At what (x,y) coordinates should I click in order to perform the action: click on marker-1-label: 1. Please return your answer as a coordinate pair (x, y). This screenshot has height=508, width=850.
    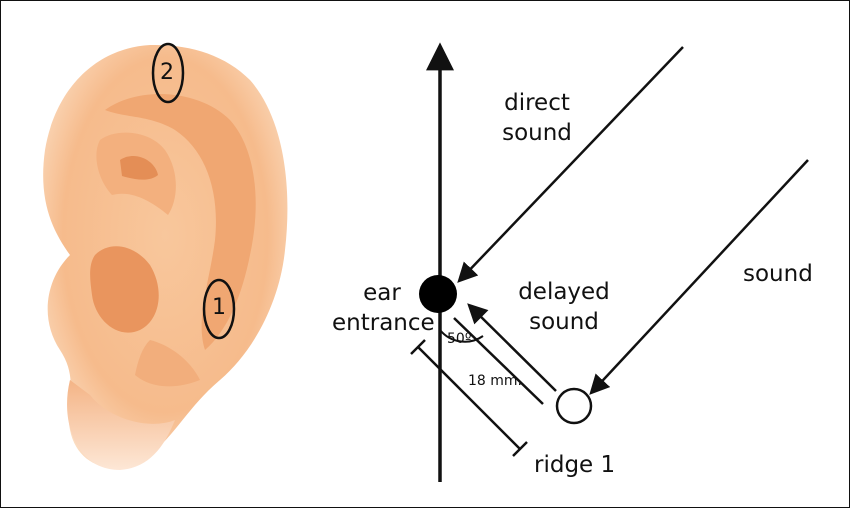
    Looking at the image, I should click on (219, 307).